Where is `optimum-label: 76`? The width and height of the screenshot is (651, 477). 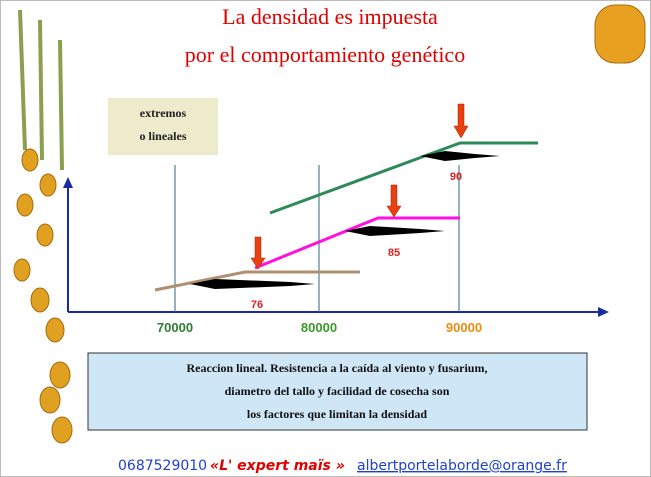 optimum-label: 76 is located at coordinates (257, 305).